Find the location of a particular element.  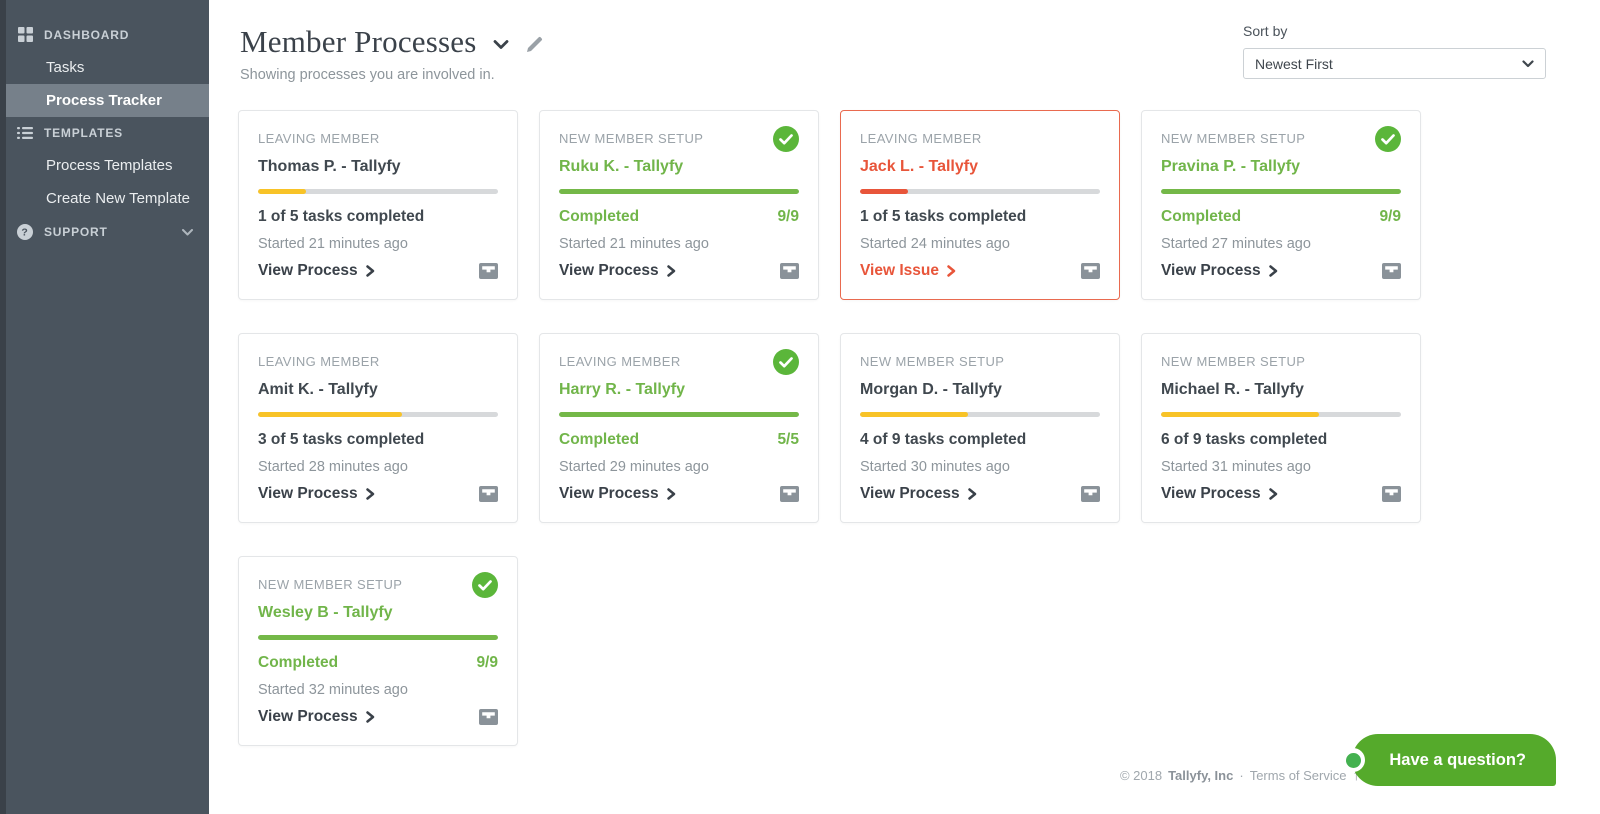

page-subtitle: Showing processes you are involved in. is located at coordinates (367, 75).